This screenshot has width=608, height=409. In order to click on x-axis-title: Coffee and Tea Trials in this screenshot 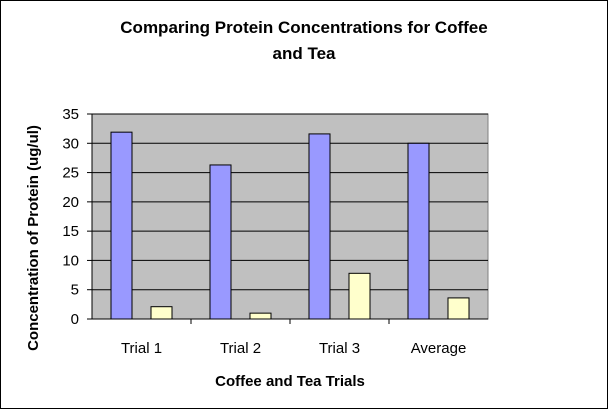, I will do `click(290, 381)`.